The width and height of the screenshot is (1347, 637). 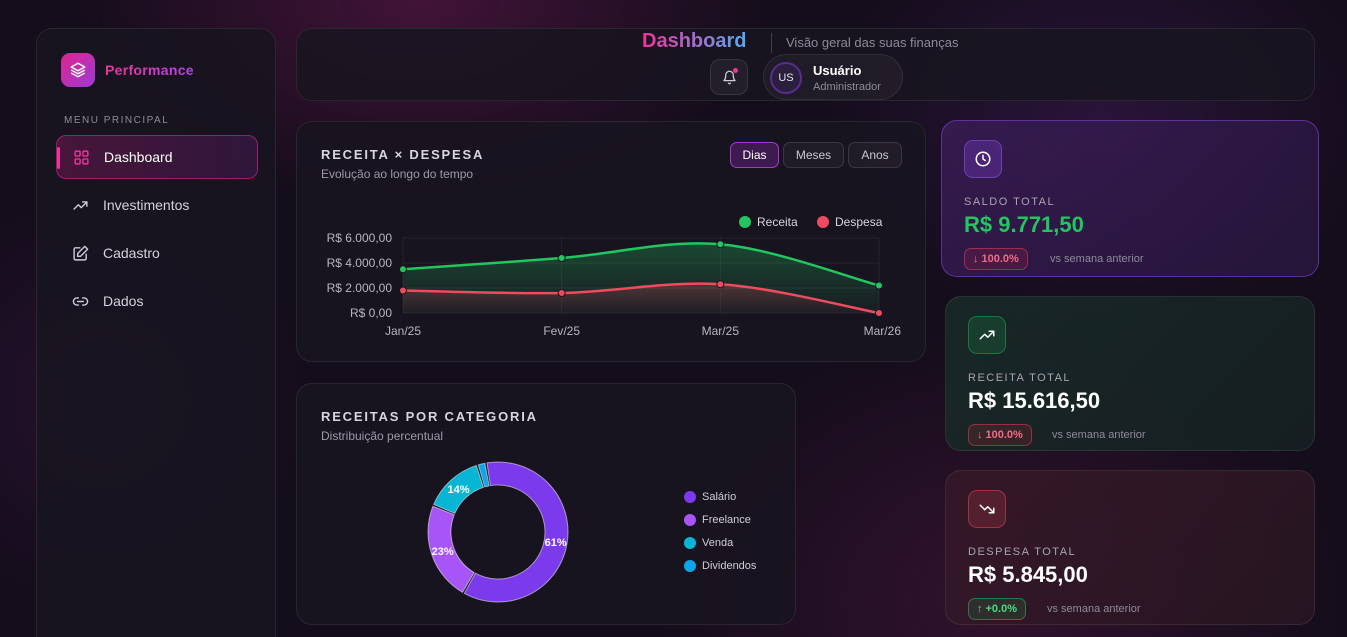 I want to click on slice-label: 23%, so click(x=443, y=552).